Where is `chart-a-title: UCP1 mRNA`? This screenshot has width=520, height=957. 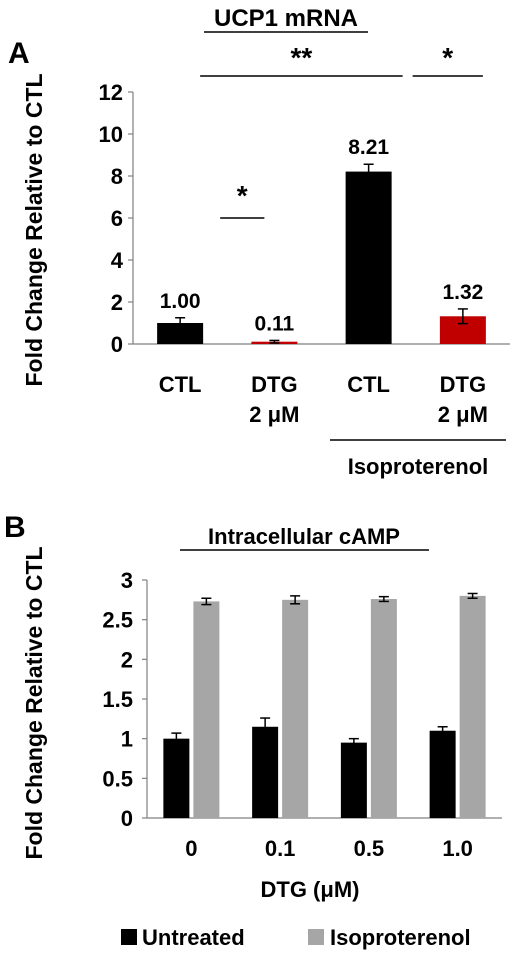 chart-a-title: UCP1 mRNA is located at coordinates (286, 18).